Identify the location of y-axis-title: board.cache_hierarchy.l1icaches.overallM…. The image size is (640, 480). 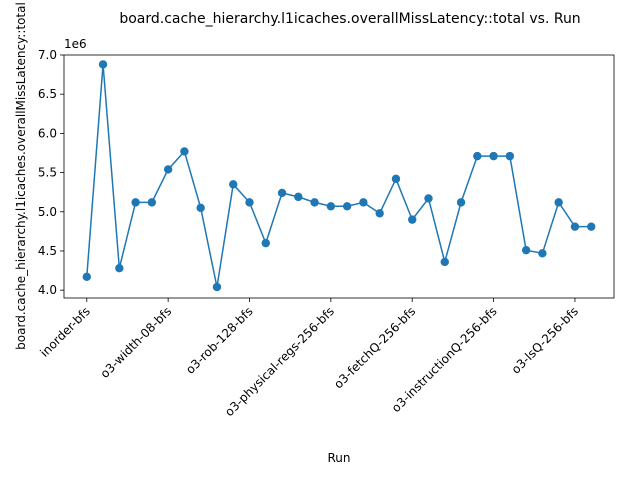
(21, 176).